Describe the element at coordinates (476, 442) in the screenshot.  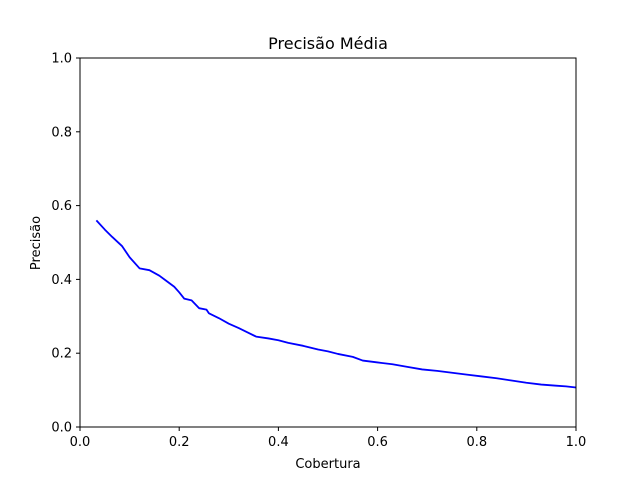
I see `x-tick-label: 0.8` at that location.